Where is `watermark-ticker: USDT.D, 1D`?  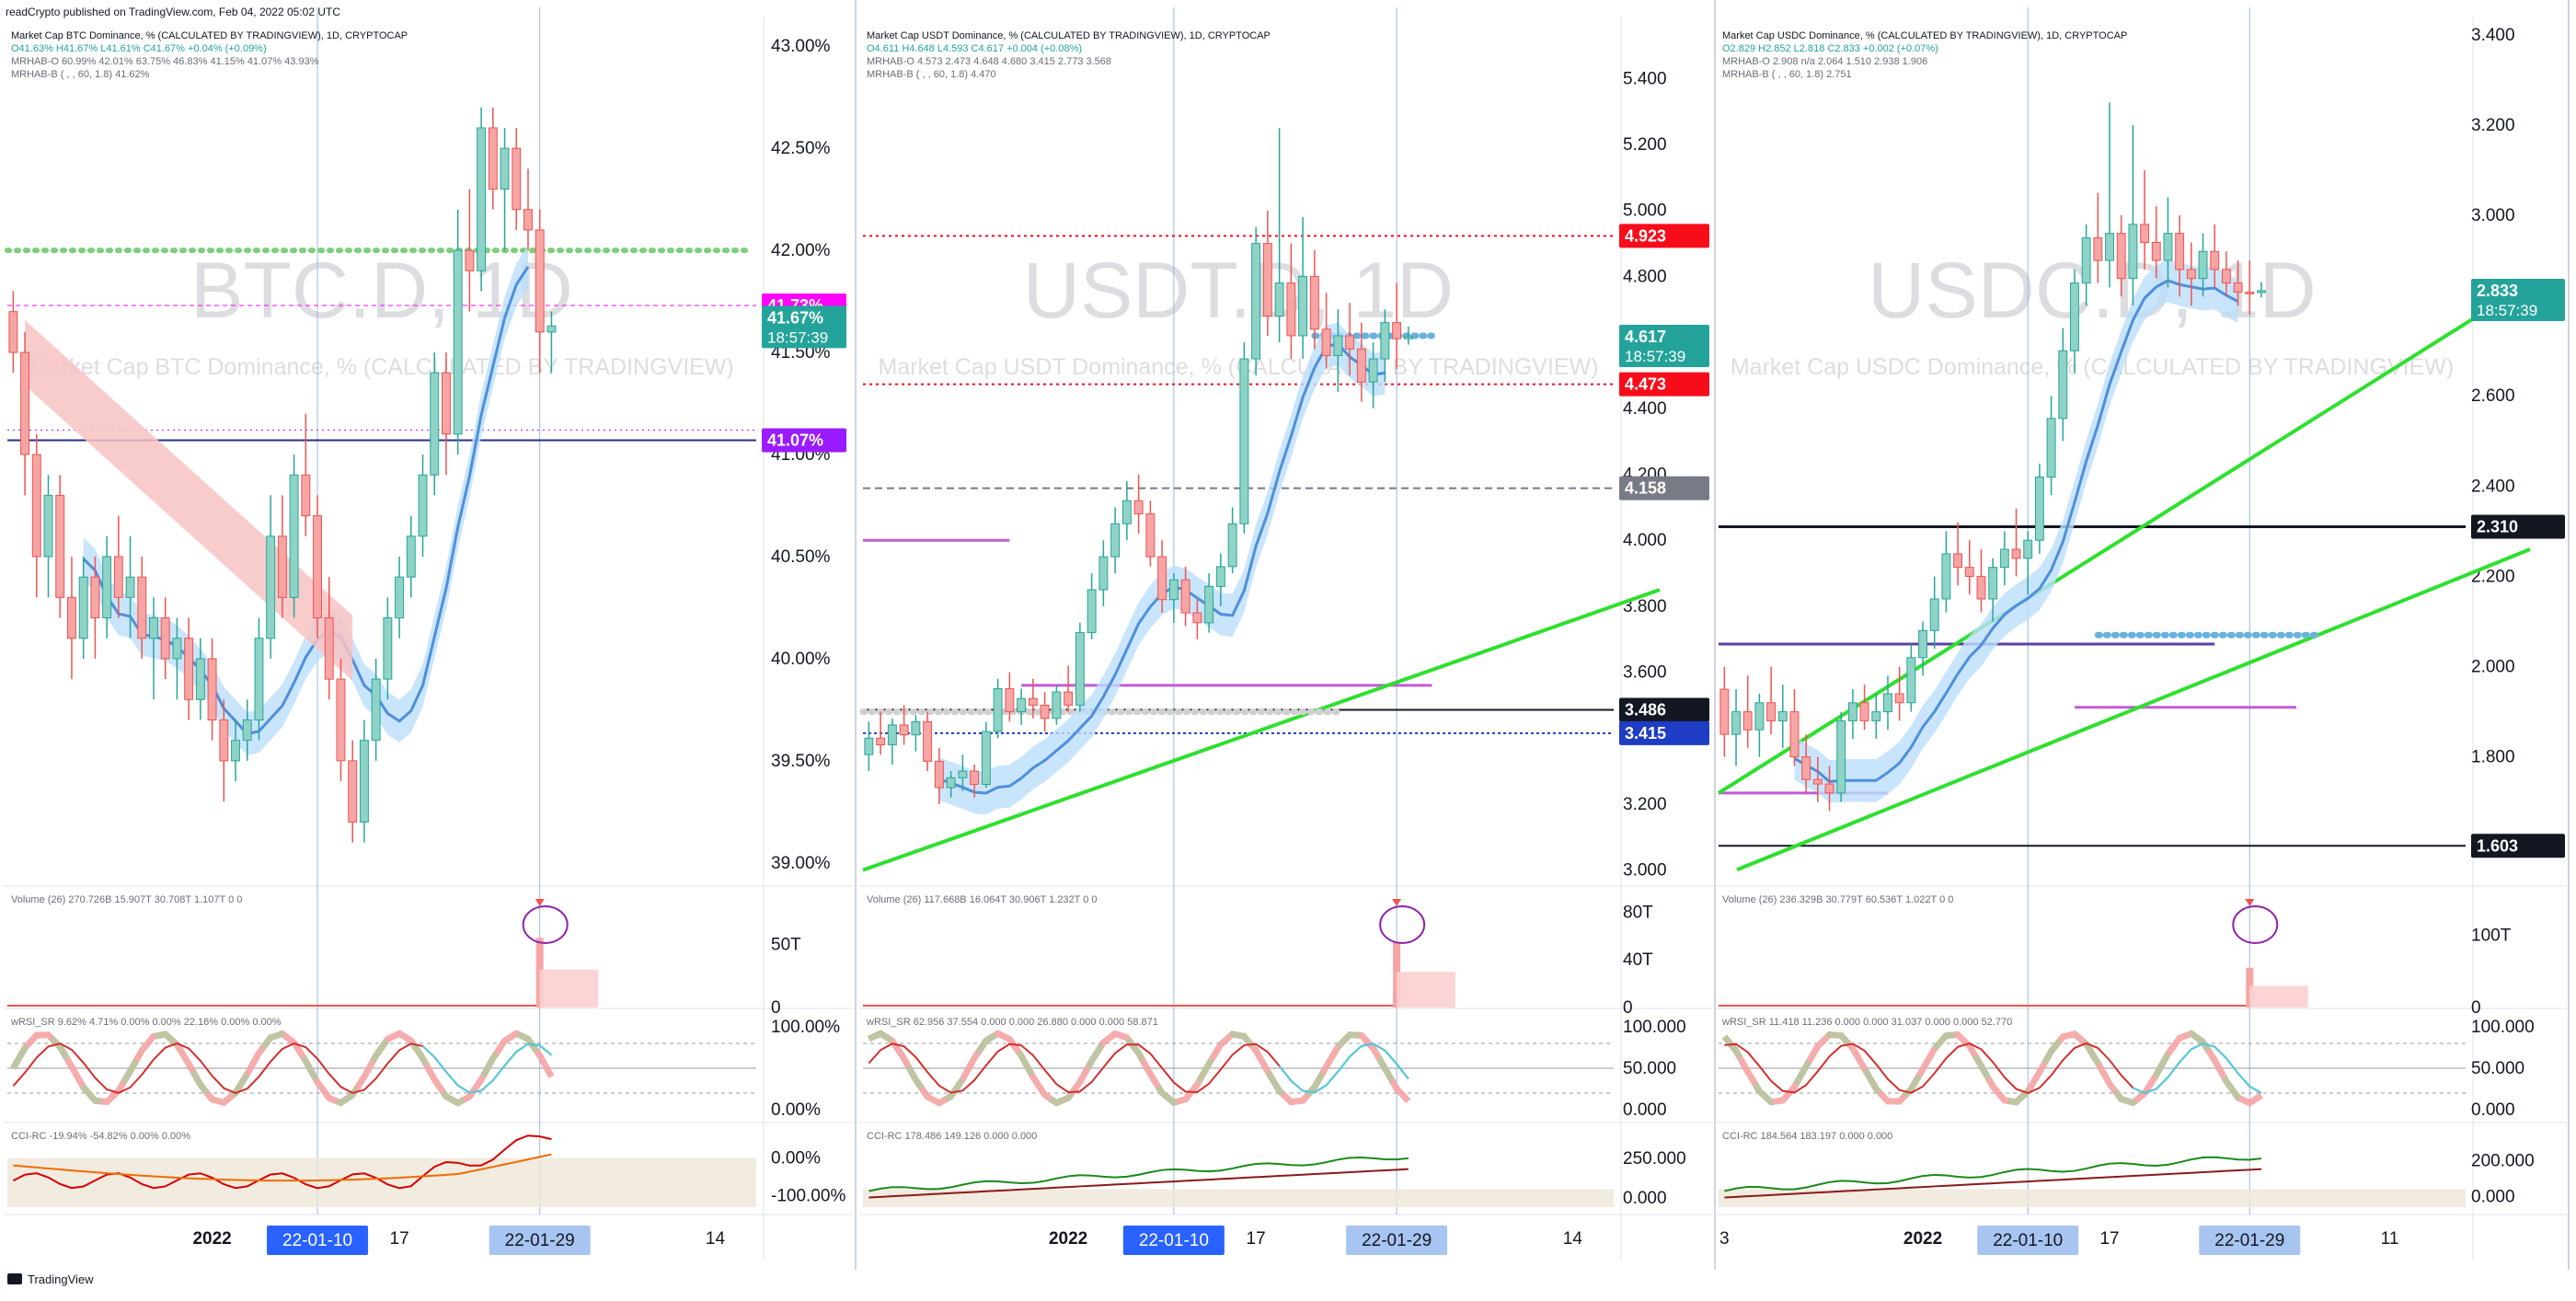 watermark-ticker: USDT.D, 1D is located at coordinates (1238, 291).